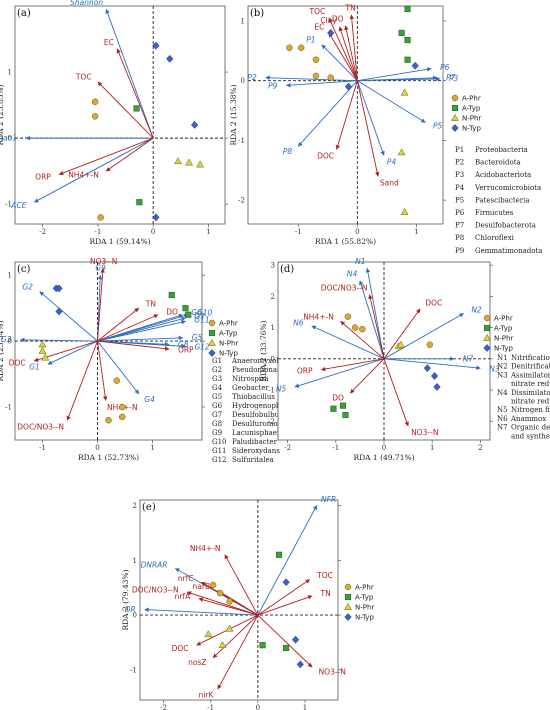 The height and width of the screenshot is (710, 550). I want to click on key-code: N6, so click(502, 419).